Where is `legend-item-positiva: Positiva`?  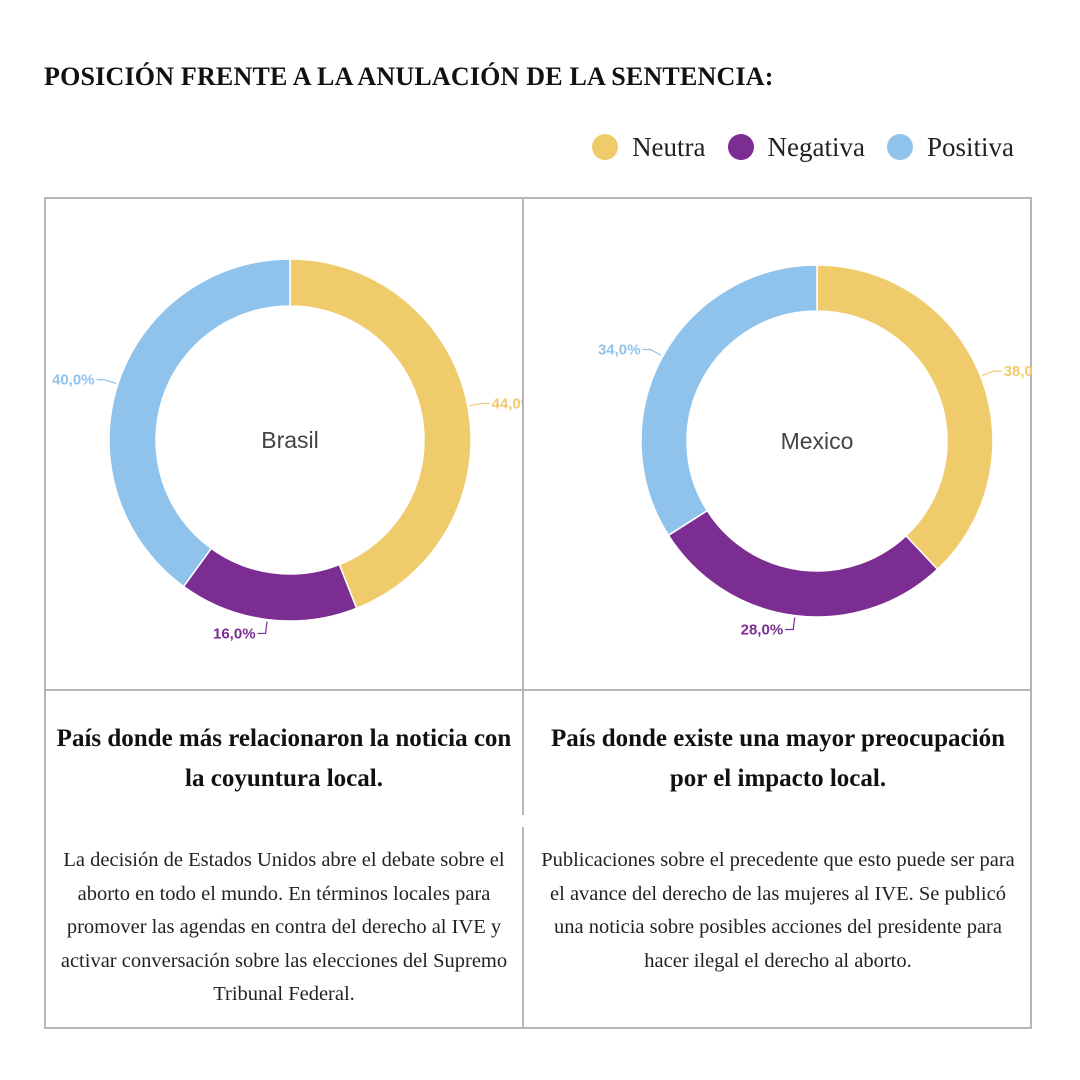 legend-item-positiva: Positiva is located at coordinates (950, 147).